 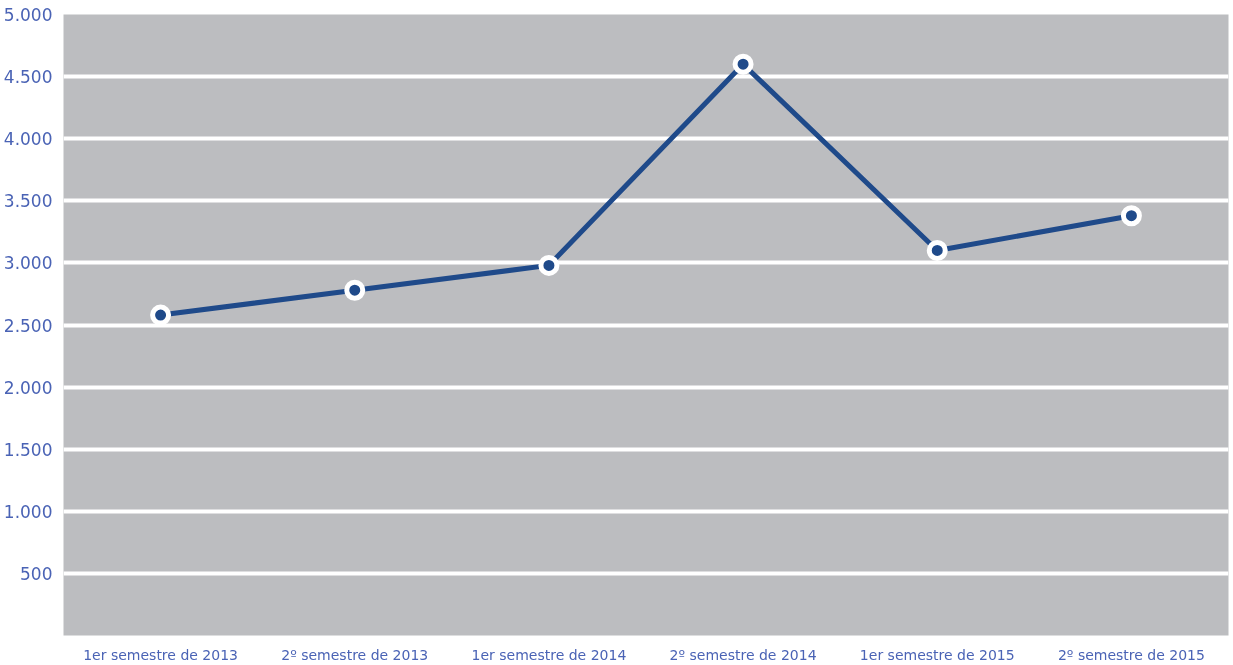 I want to click on x-tick-label: 2º semestre de 2014, so click(x=743, y=654).